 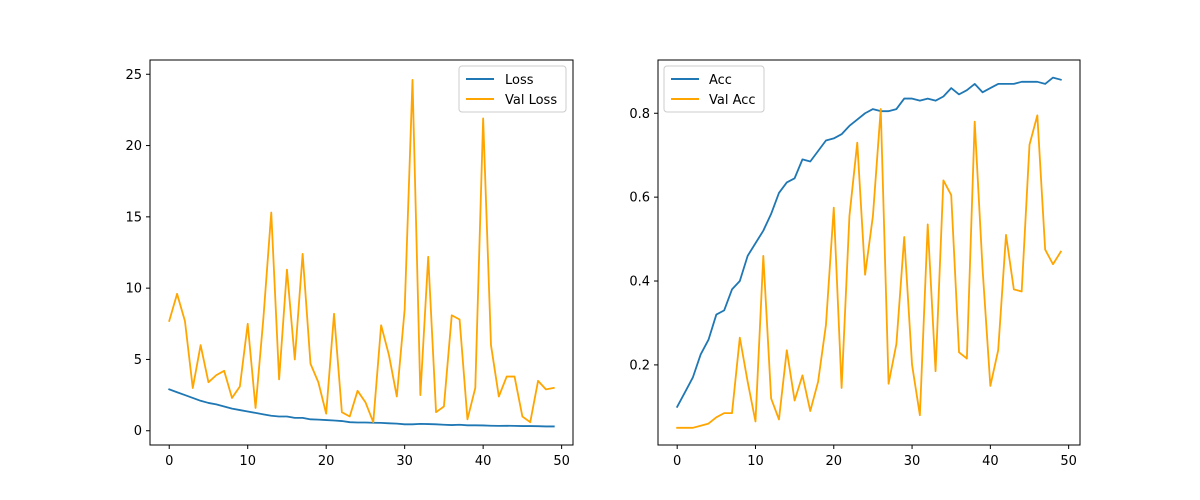 I want to click on accuracy-y-tick-label: 0.4, so click(x=639, y=282).